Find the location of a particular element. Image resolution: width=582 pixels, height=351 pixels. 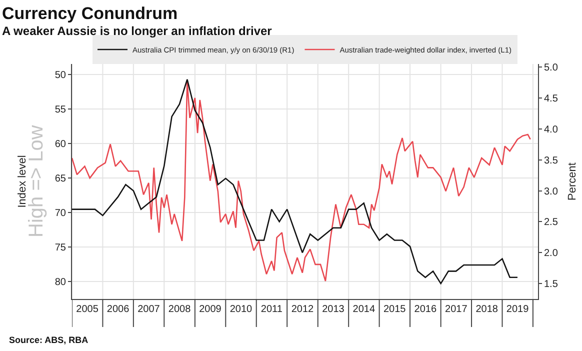

y2-tick-label: 2.0 is located at coordinates (551, 254).